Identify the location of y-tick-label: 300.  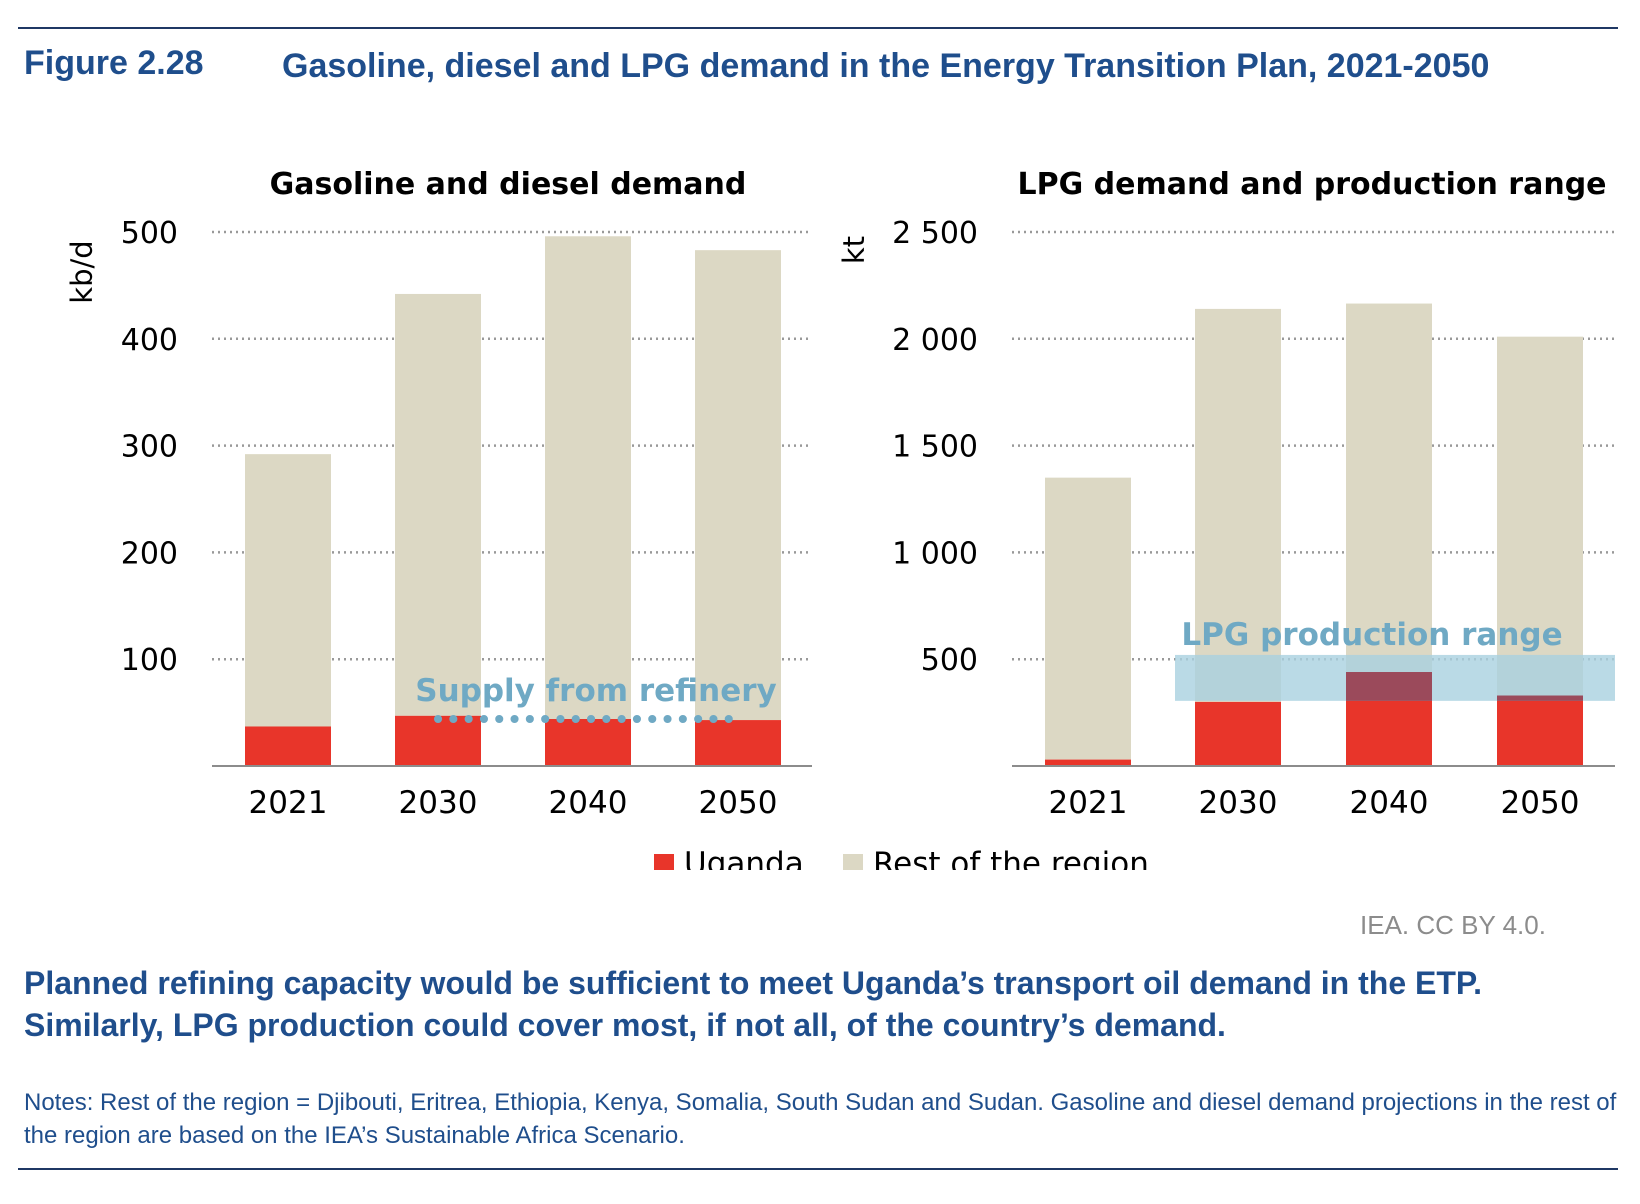
(149, 447).